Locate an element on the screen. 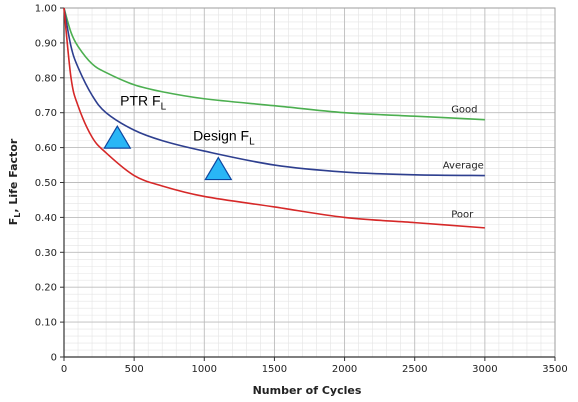 This screenshot has width=578, height=402. y-tick-label: 0.10 is located at coordinates (46, 323).